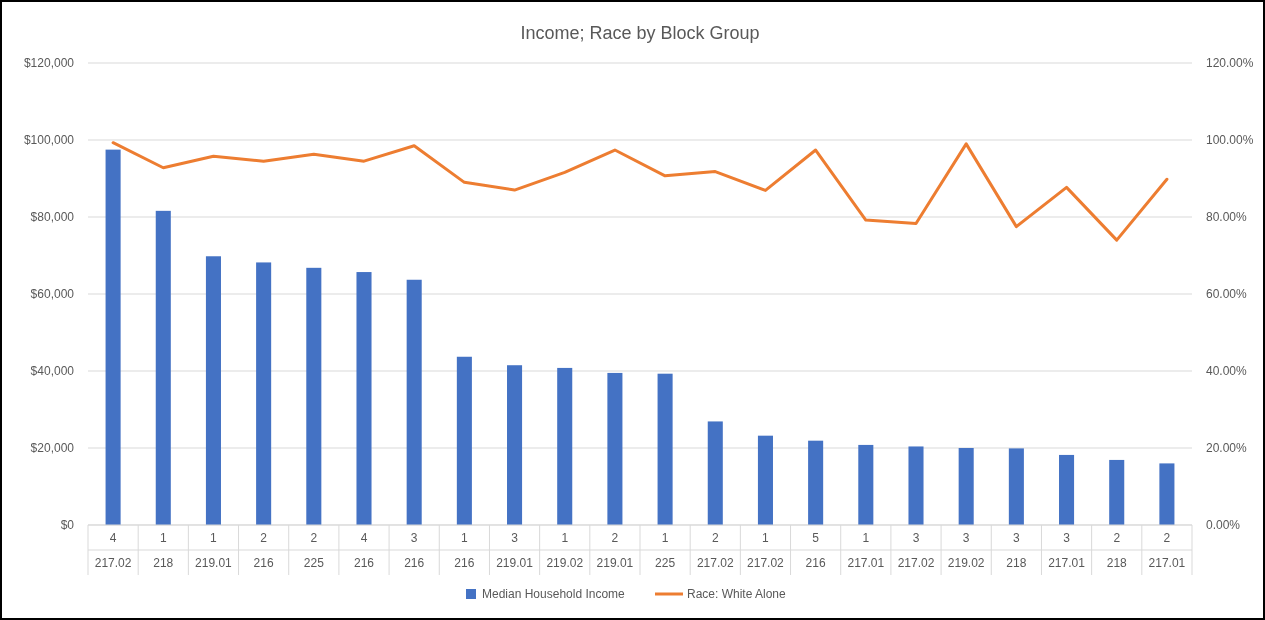 The width and height of the screenshot is (1265, 620). What do you see at coordinates (615, 550) in the screenshot?
I see `x-tick-label: 2 219.01` at bounding box center [615, 550].